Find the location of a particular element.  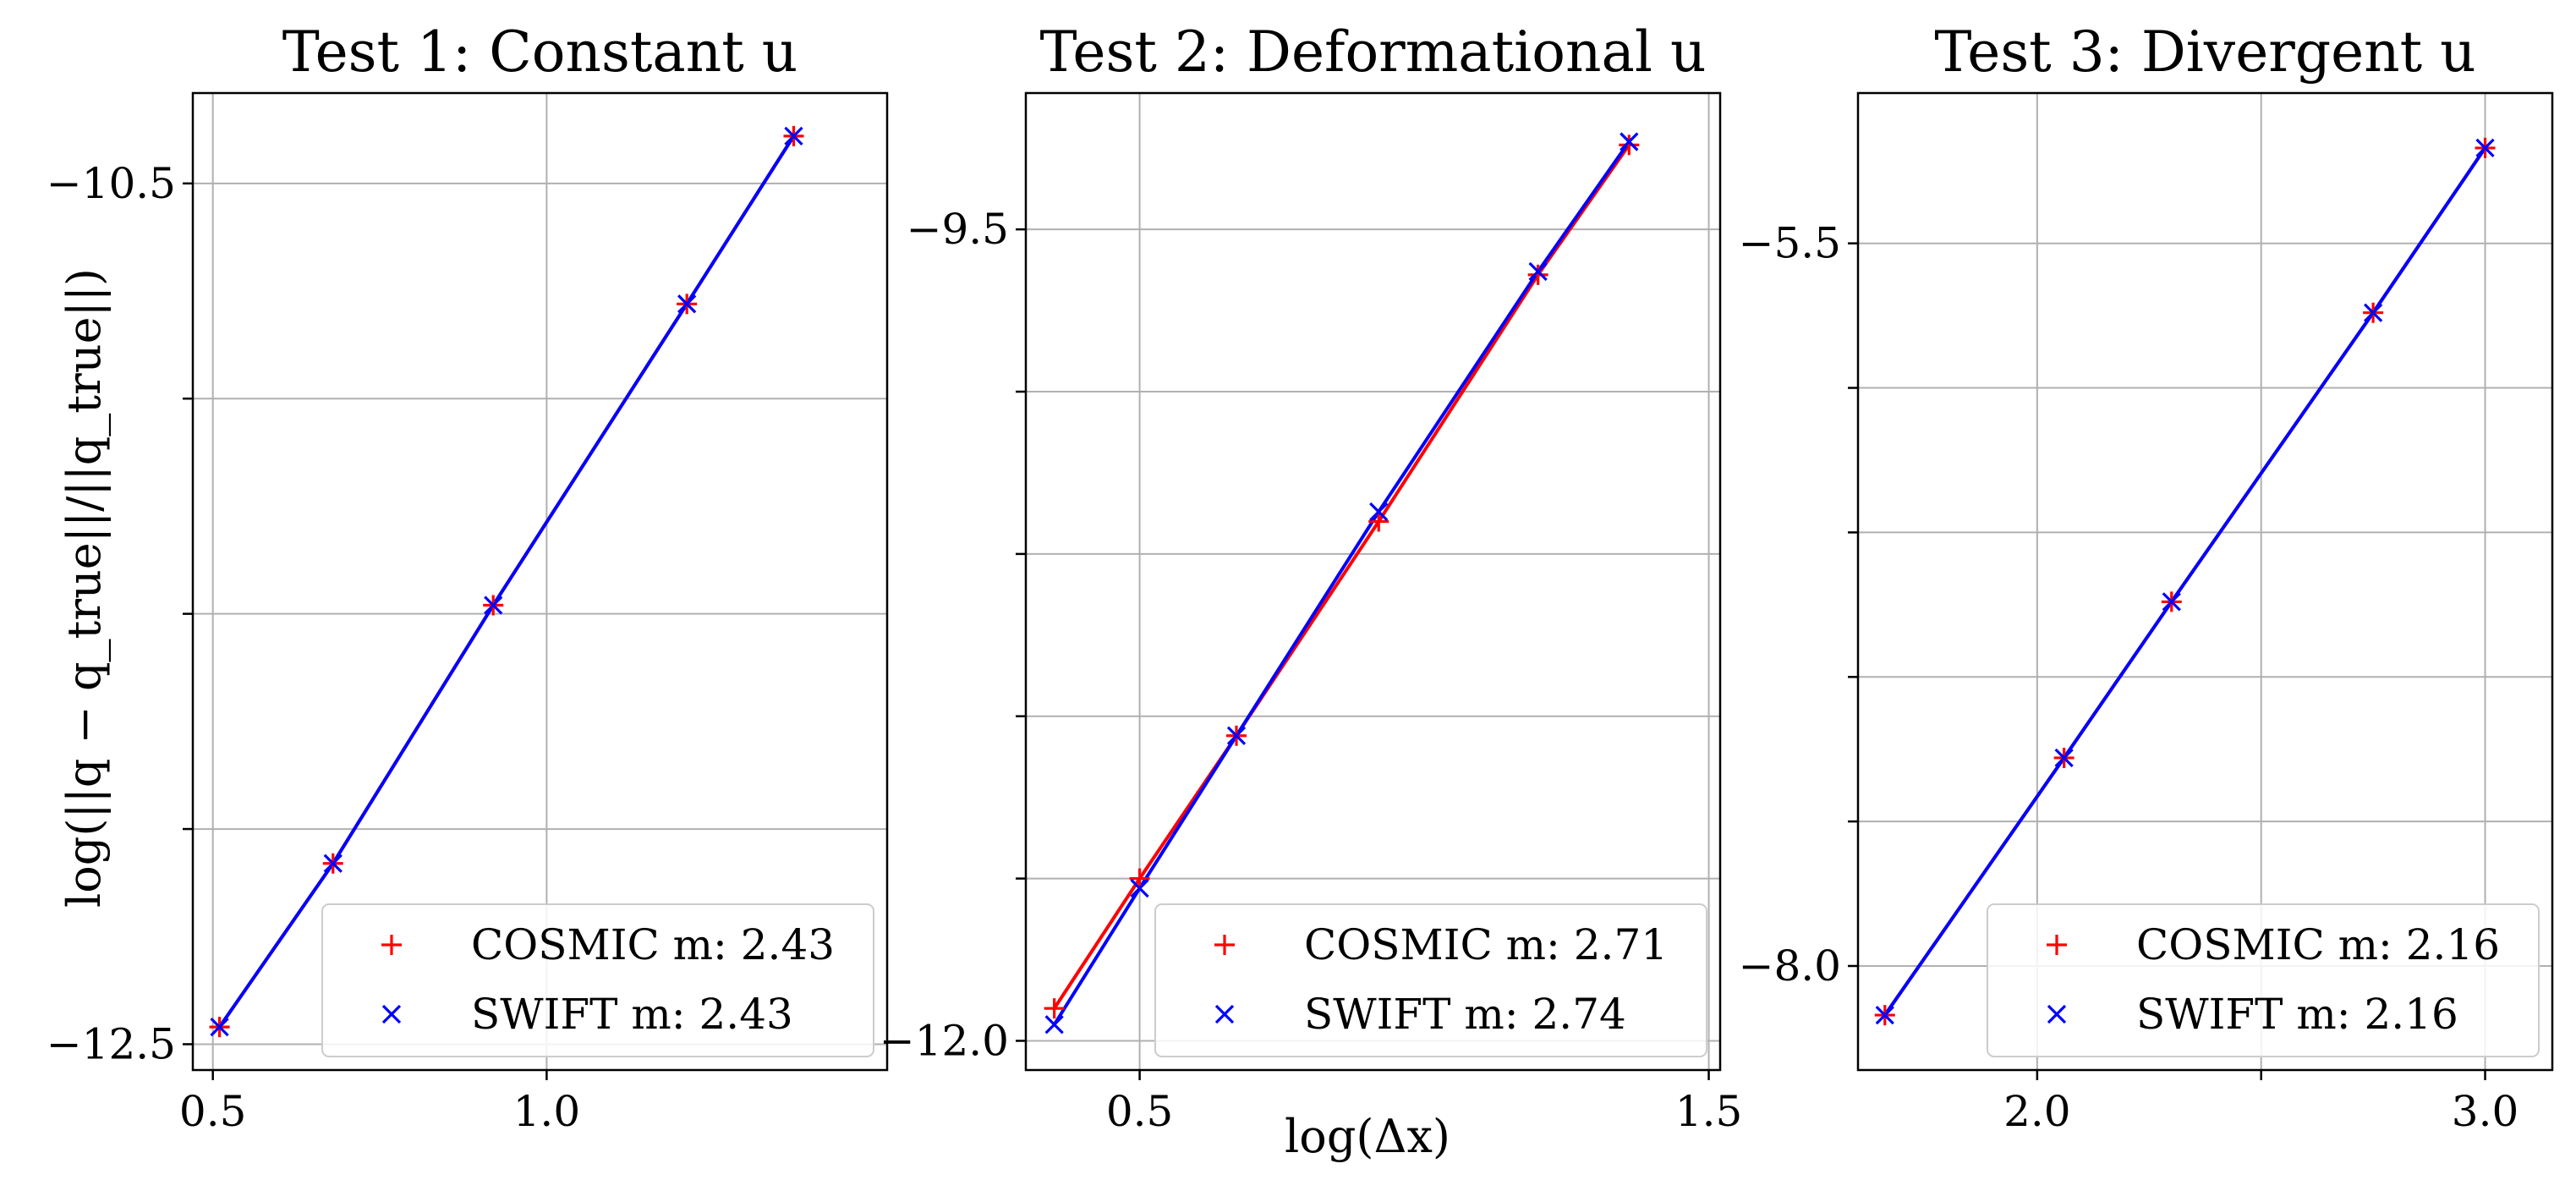

x-axis-label: log(Δx) is located at coordinates (1367, 1136).